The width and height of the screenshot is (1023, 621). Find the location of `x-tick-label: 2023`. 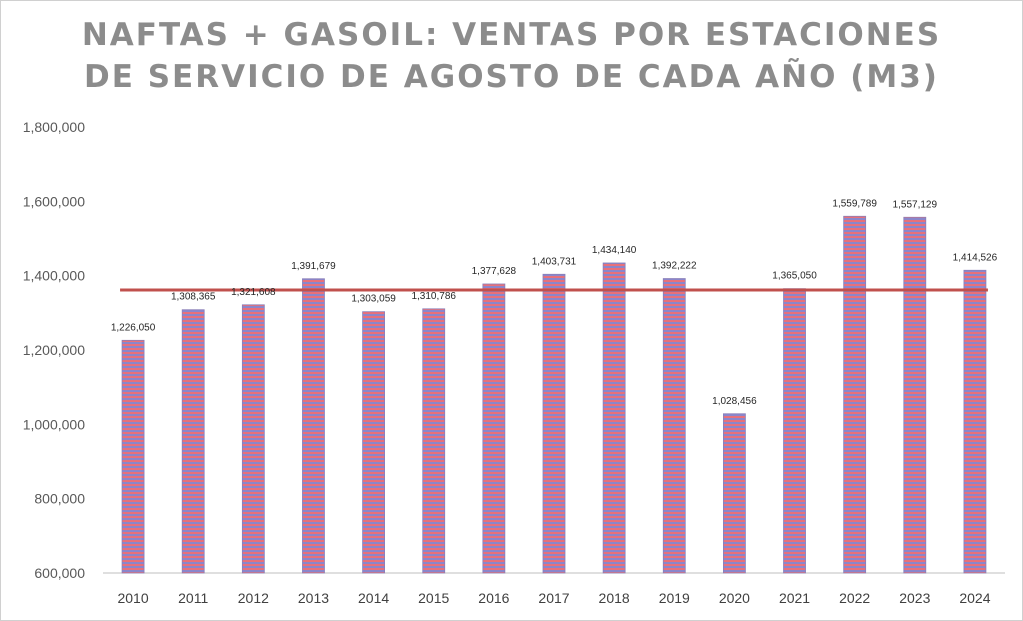

x-tick-label: 2023 is located at coordinates (914, 598).